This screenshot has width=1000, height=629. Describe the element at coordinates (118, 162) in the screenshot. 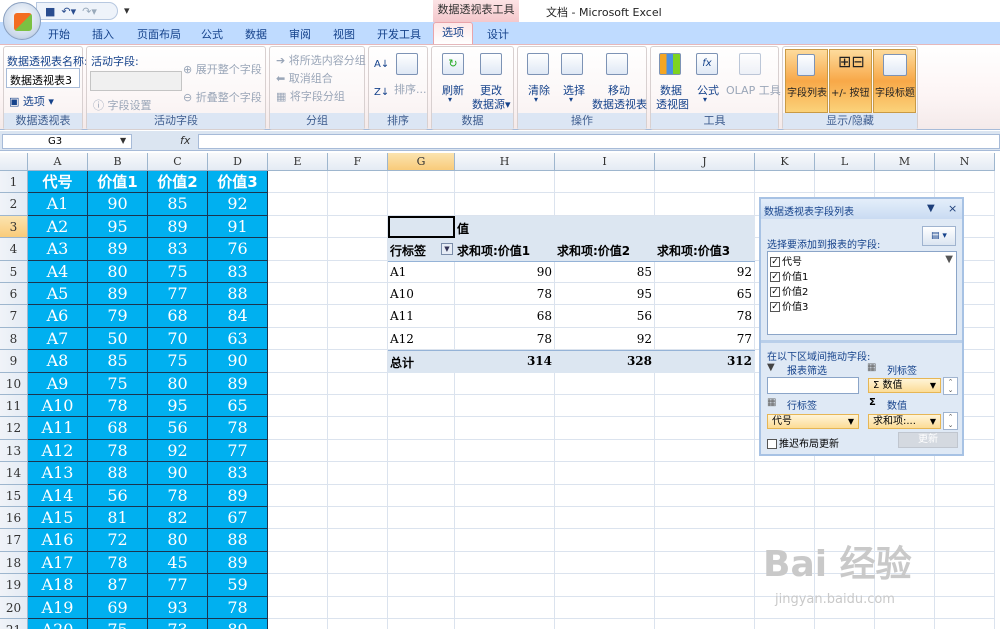

I see `column-header-B: B` at that location.